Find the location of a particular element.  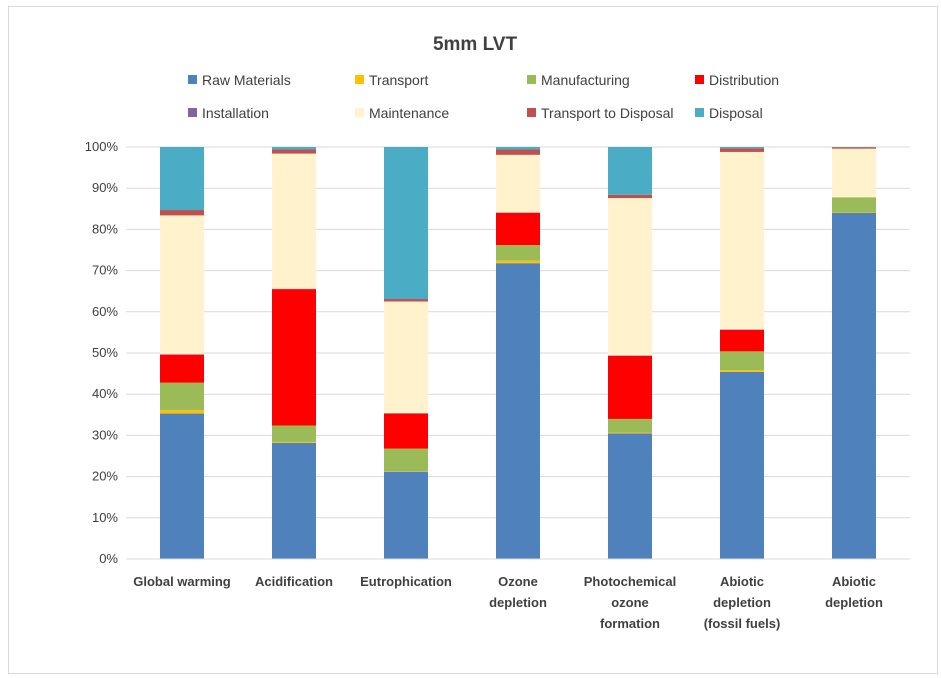

y-tick-label: 10% is located at coordinates (105, 517).